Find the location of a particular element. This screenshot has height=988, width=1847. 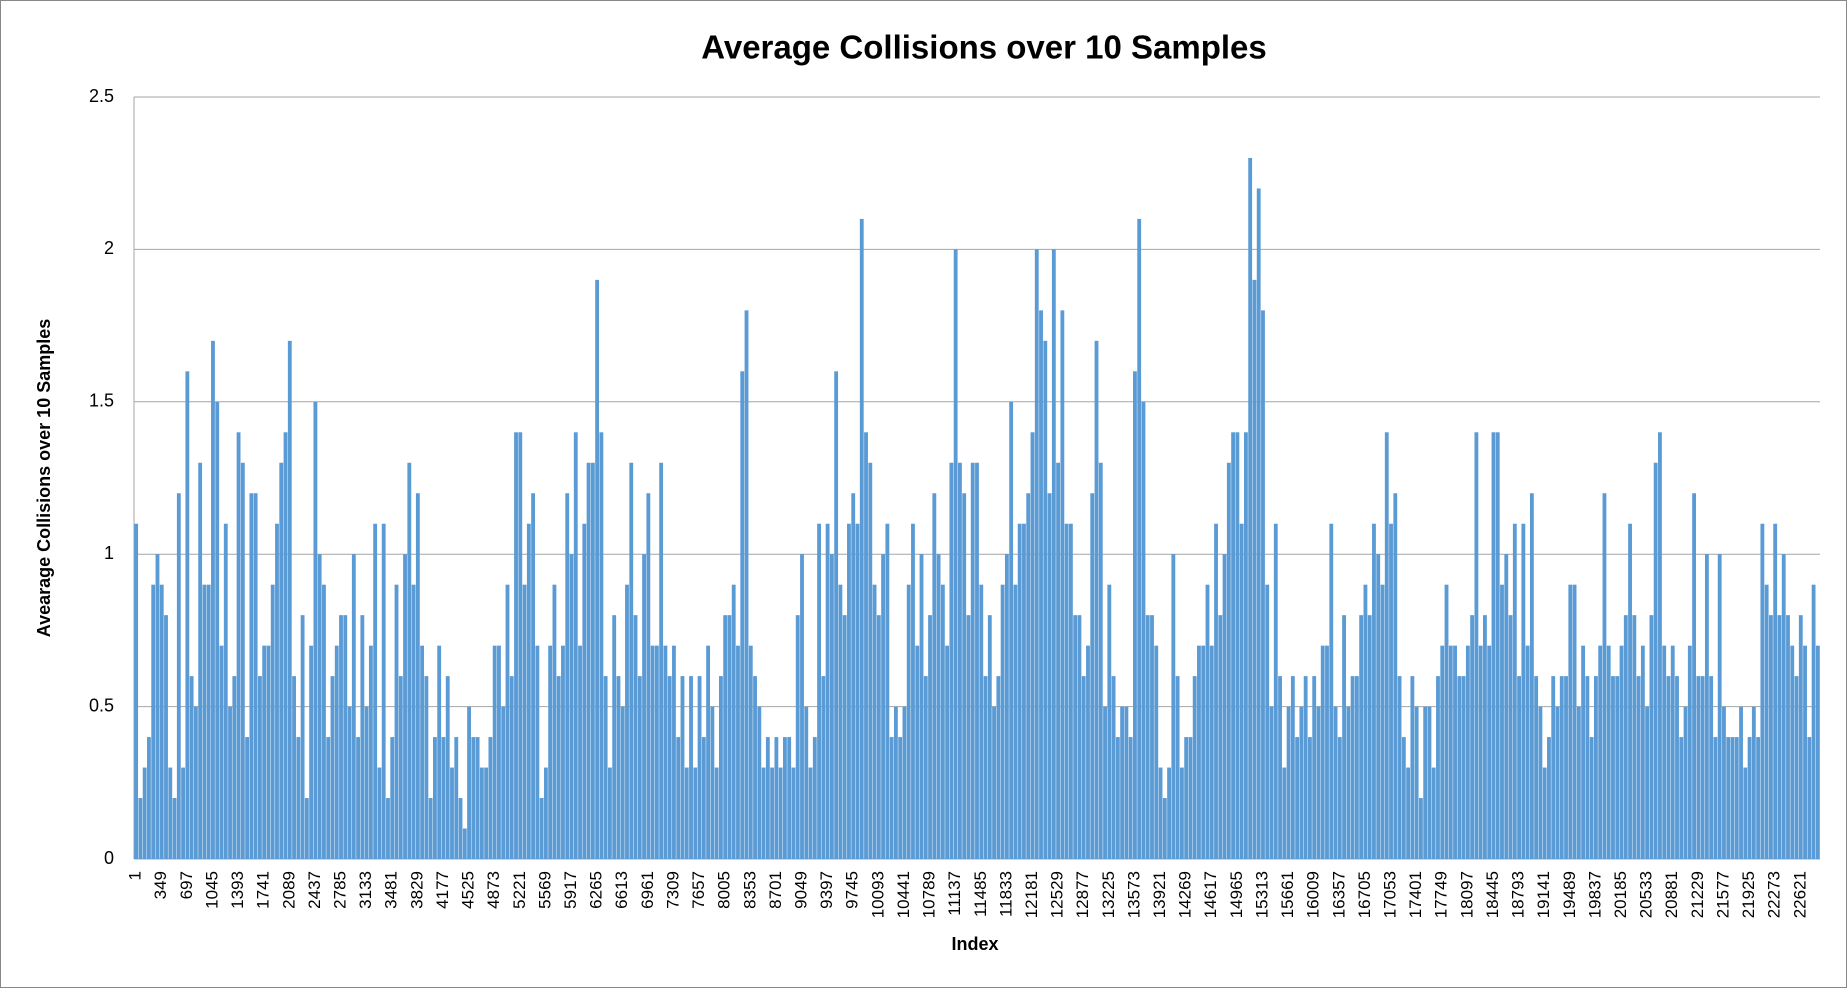

x-tick-label: 16357 is located at coordinates (1338, 894).